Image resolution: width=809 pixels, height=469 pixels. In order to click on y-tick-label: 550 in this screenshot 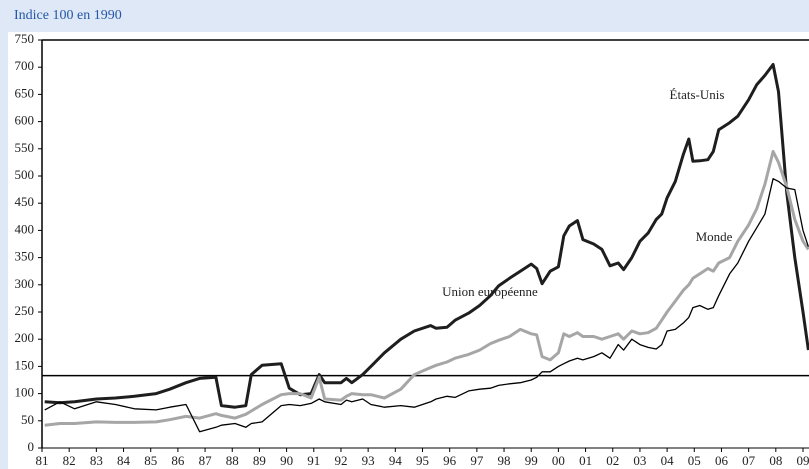, I will do `click(25, 147)`.